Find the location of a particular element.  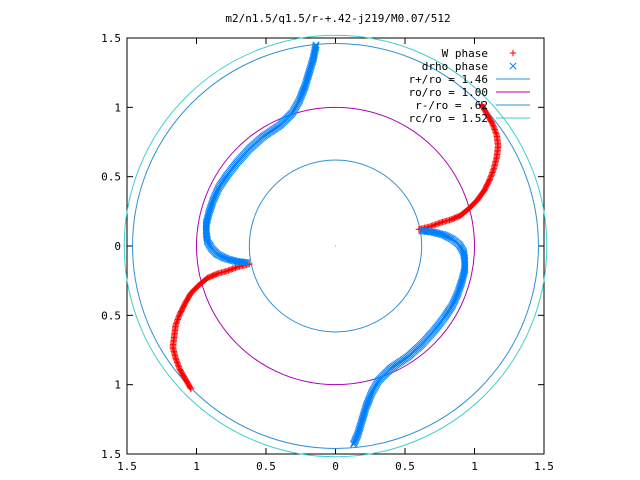

legend-label: r-/ro = .62 is located at coordinates (451, 105).